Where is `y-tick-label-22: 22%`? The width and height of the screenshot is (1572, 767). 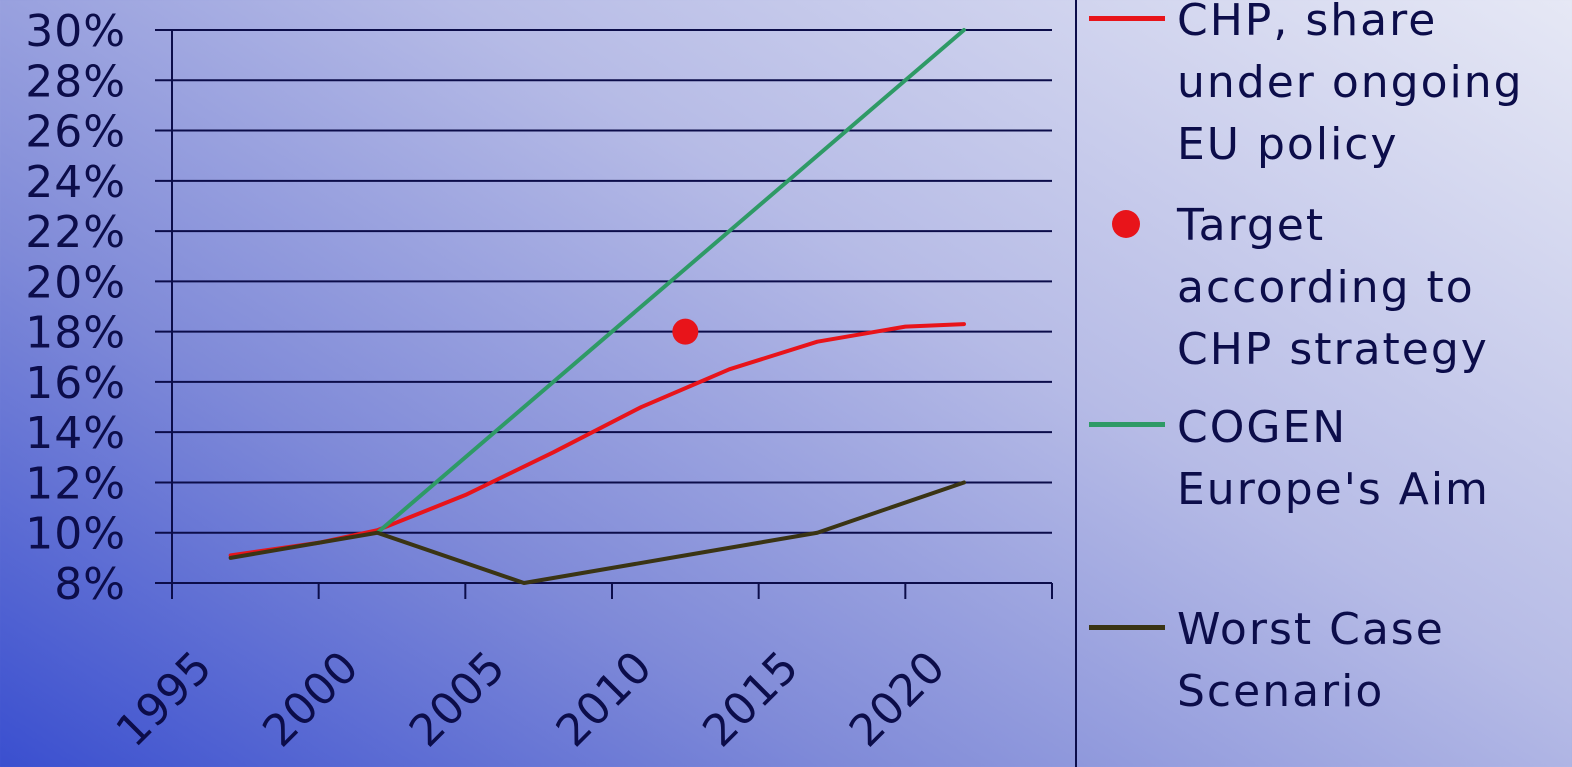 y-tick-label-22: 22% is located at coordinates (75, 232).